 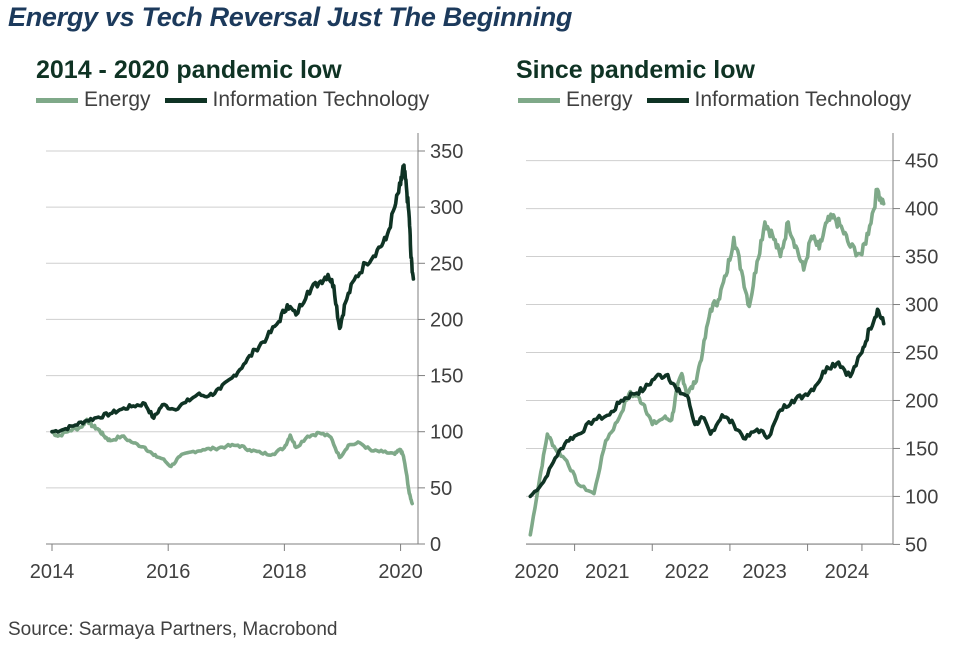 What do you see at coordinates (707, 403) in the screenshot?
I see `tech-series-line` at bounding box center [707, 403].